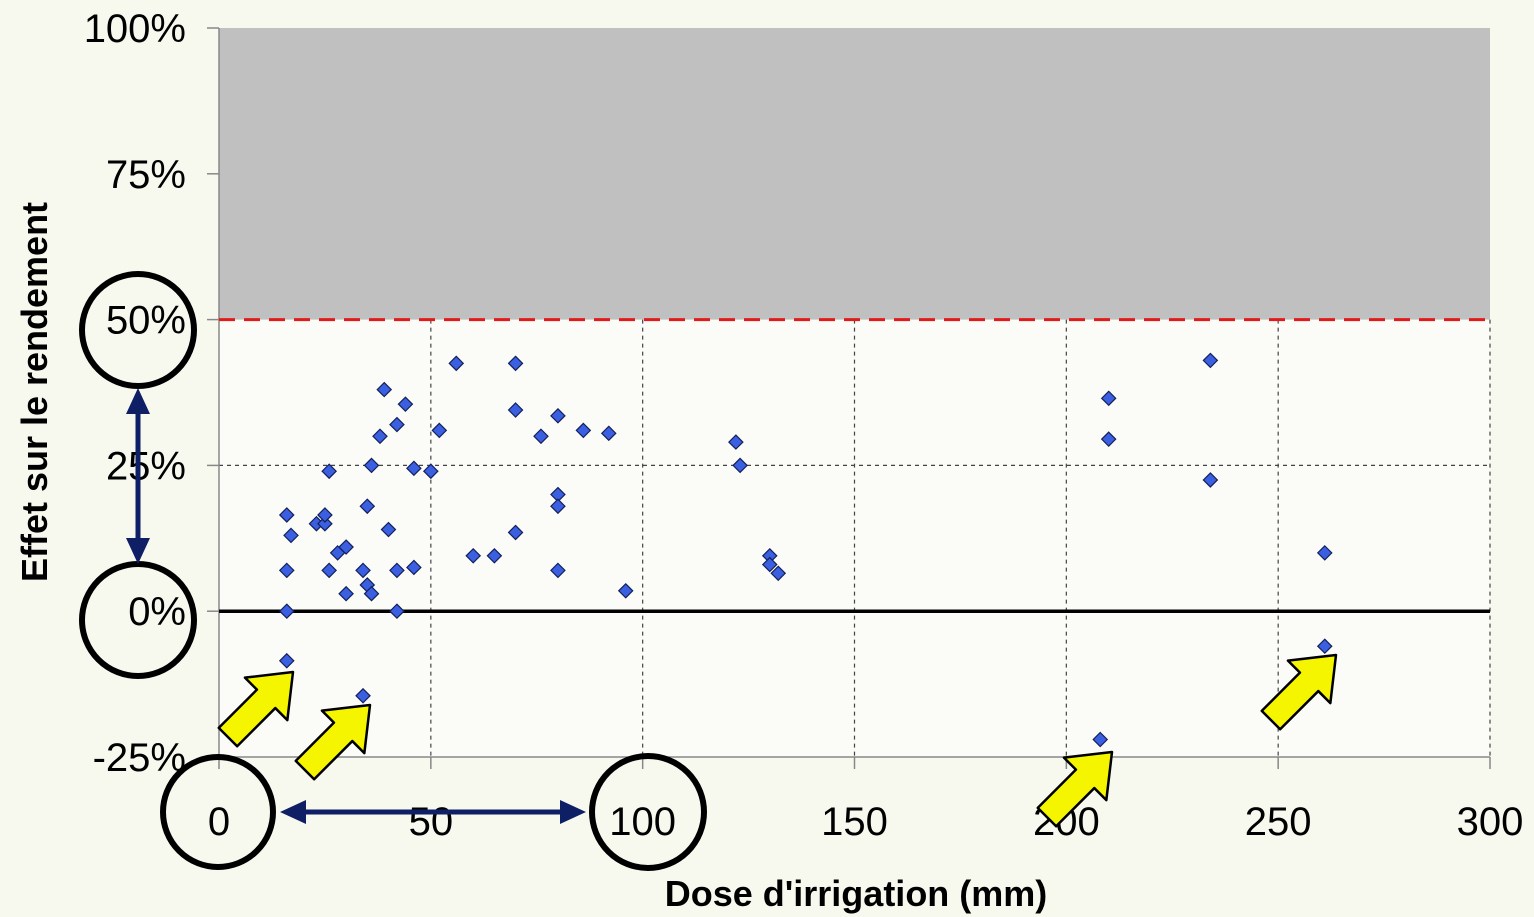 The height and width of the screenshot is (917, 1534). I want to click on double-arrow-head-left, so click(293, 812).